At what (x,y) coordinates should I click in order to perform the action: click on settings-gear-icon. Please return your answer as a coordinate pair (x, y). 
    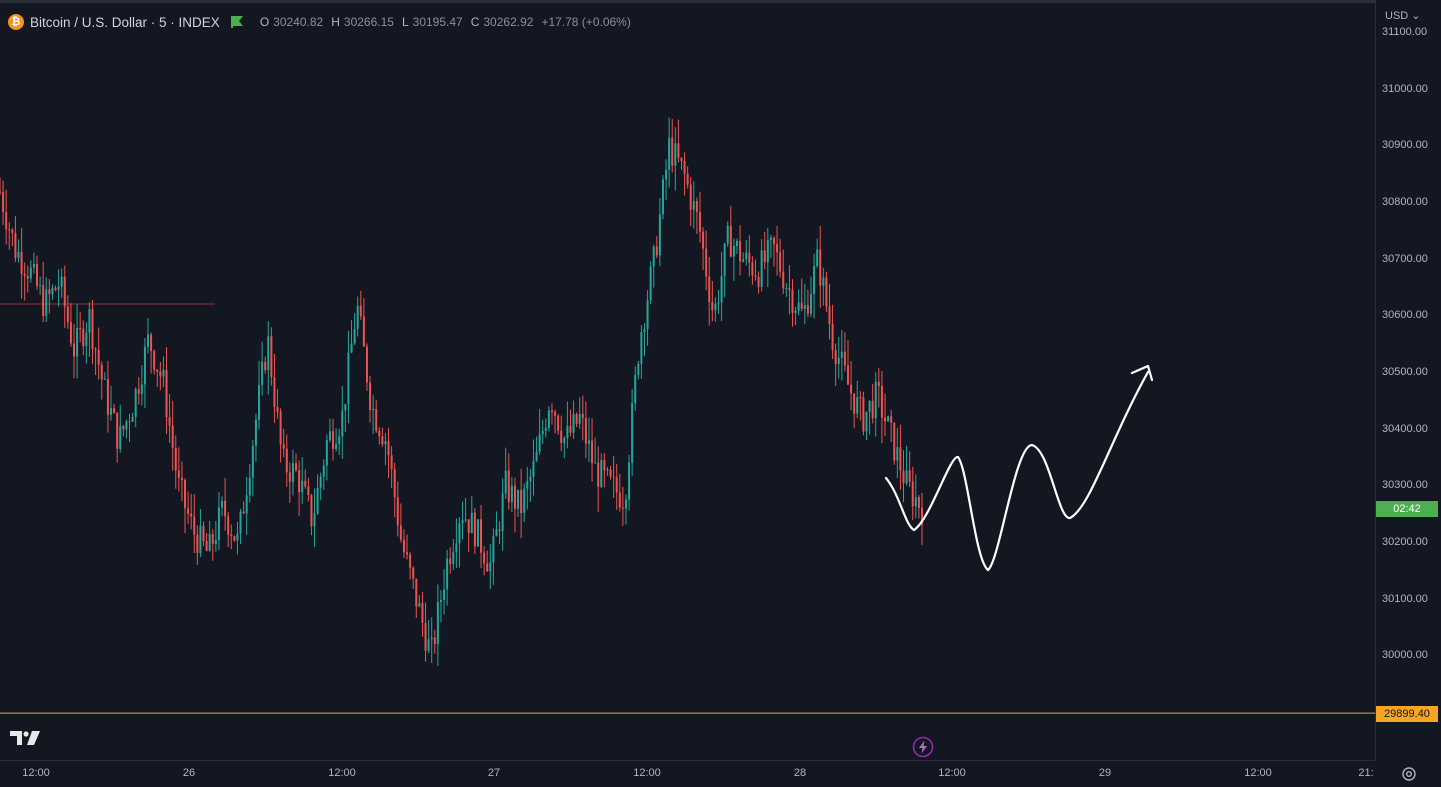
    Looking at the image, I should click on (1409, 774).